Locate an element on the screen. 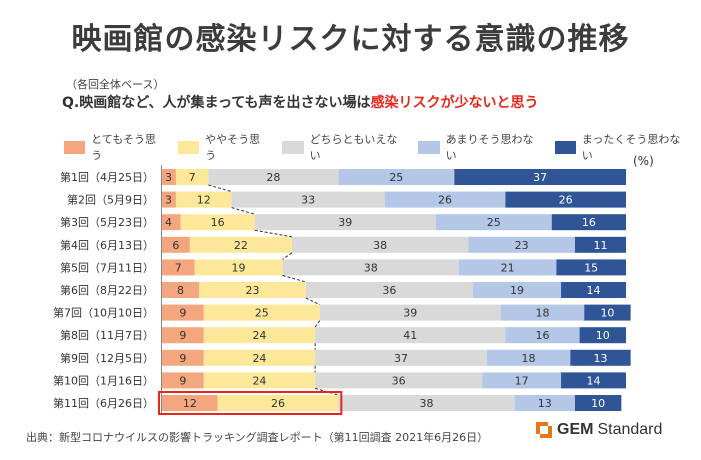 The image size is (701, 460). data-label: 25 is located at coordinates (494, 222).